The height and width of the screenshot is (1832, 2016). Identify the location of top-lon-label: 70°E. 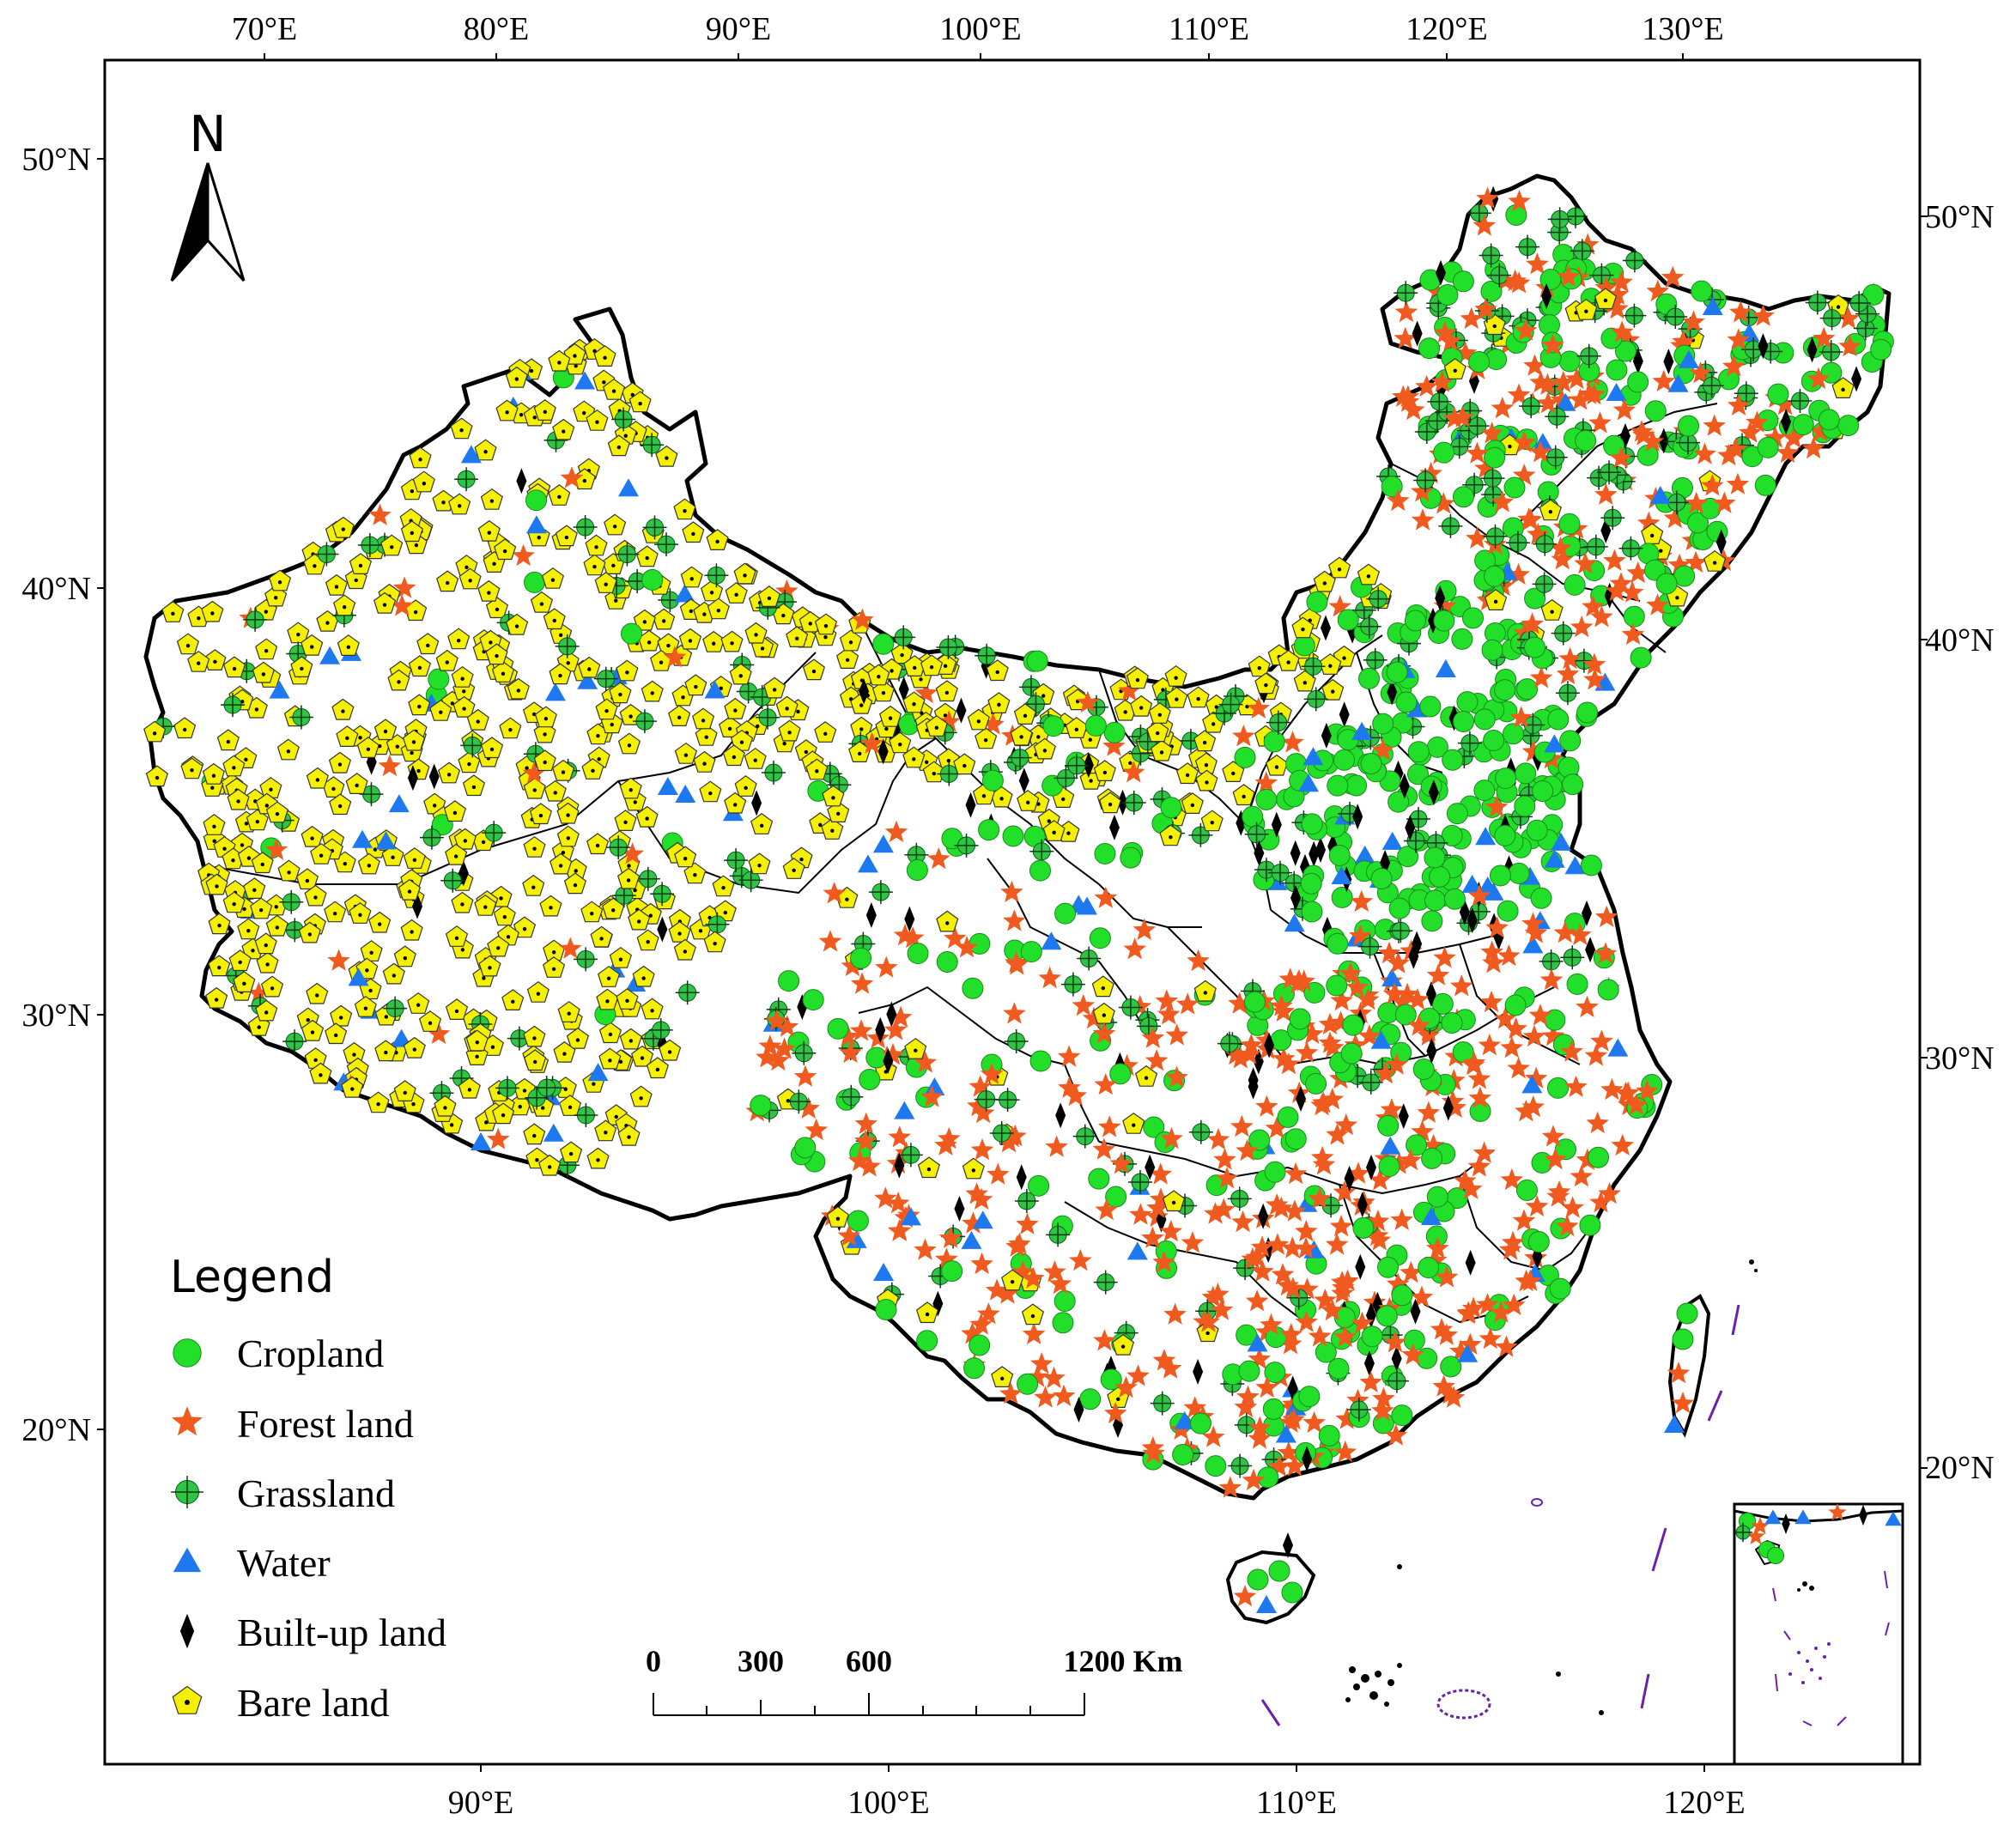
(264, 29).